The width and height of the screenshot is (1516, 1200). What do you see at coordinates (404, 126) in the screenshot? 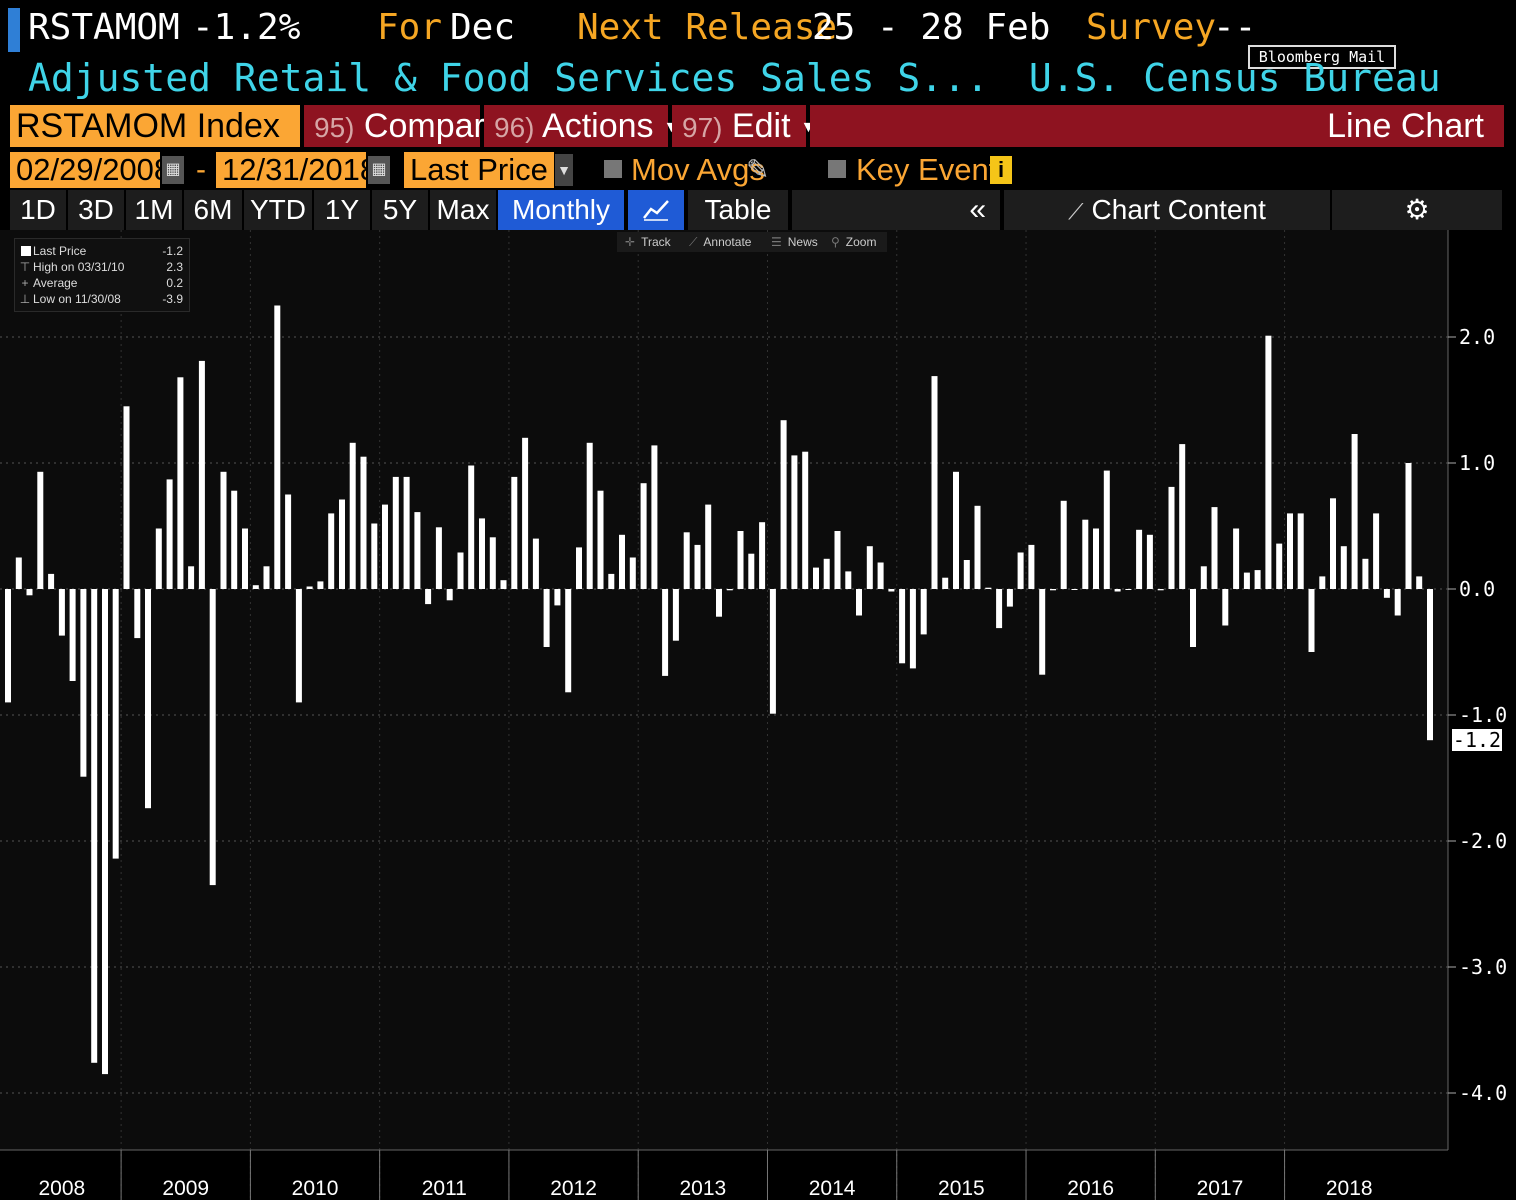
I see `compare-button: 95) Compare` at bounding box center [404, 126].